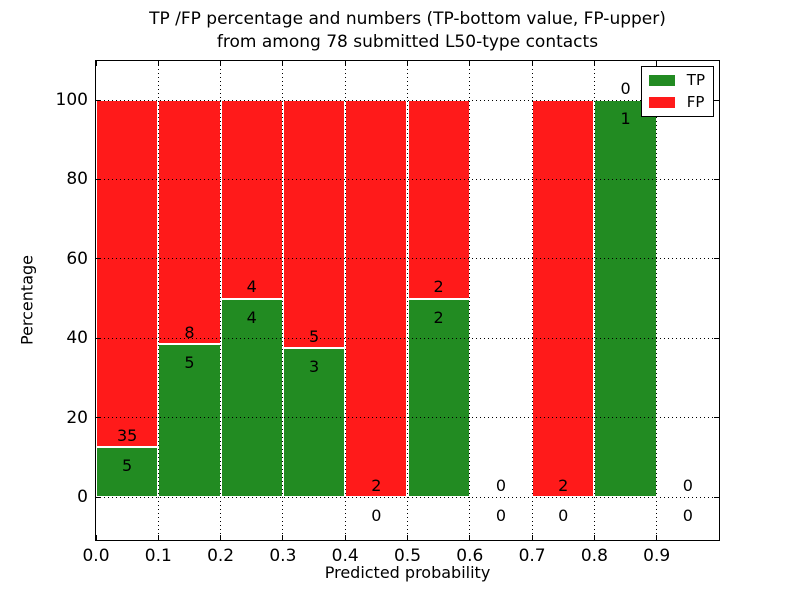 The width and height of the screenshot is (800, 600). What do you see at coordinates (251, 287) in the screenshot?
I see `fp-count-label: 4` at bounding box center [251, 287].